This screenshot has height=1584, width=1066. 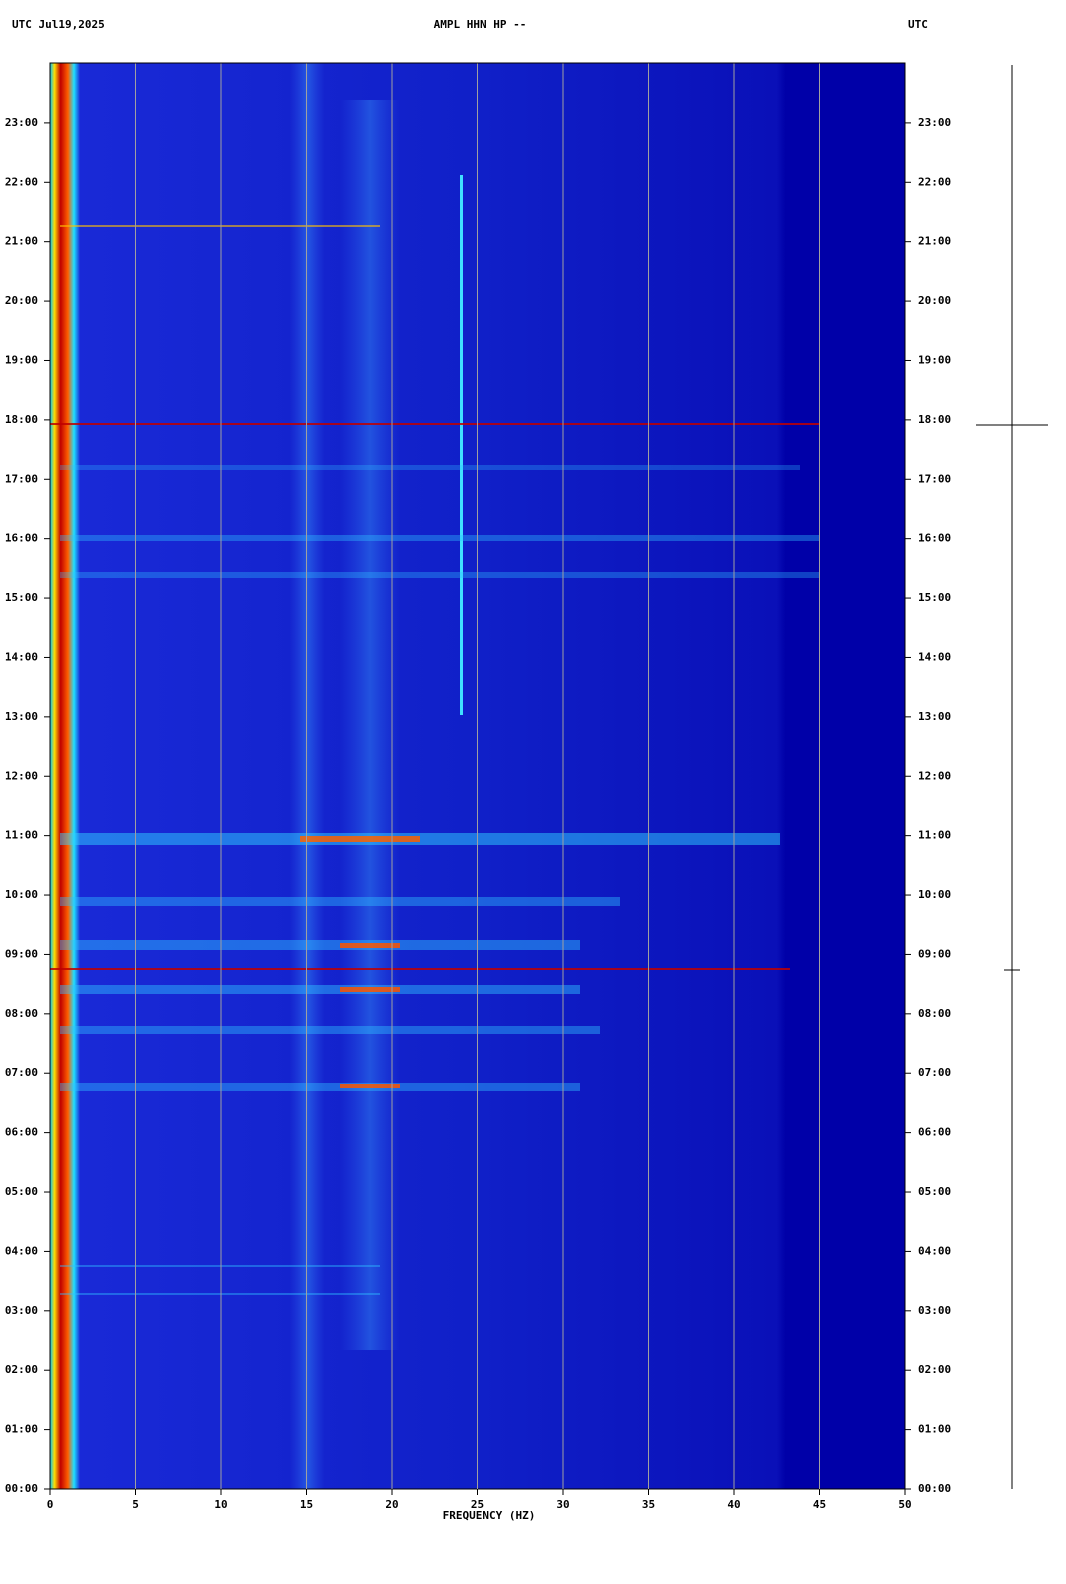 I want to click on y-tick-label-right: 17:00, so click(x=934, y=478).